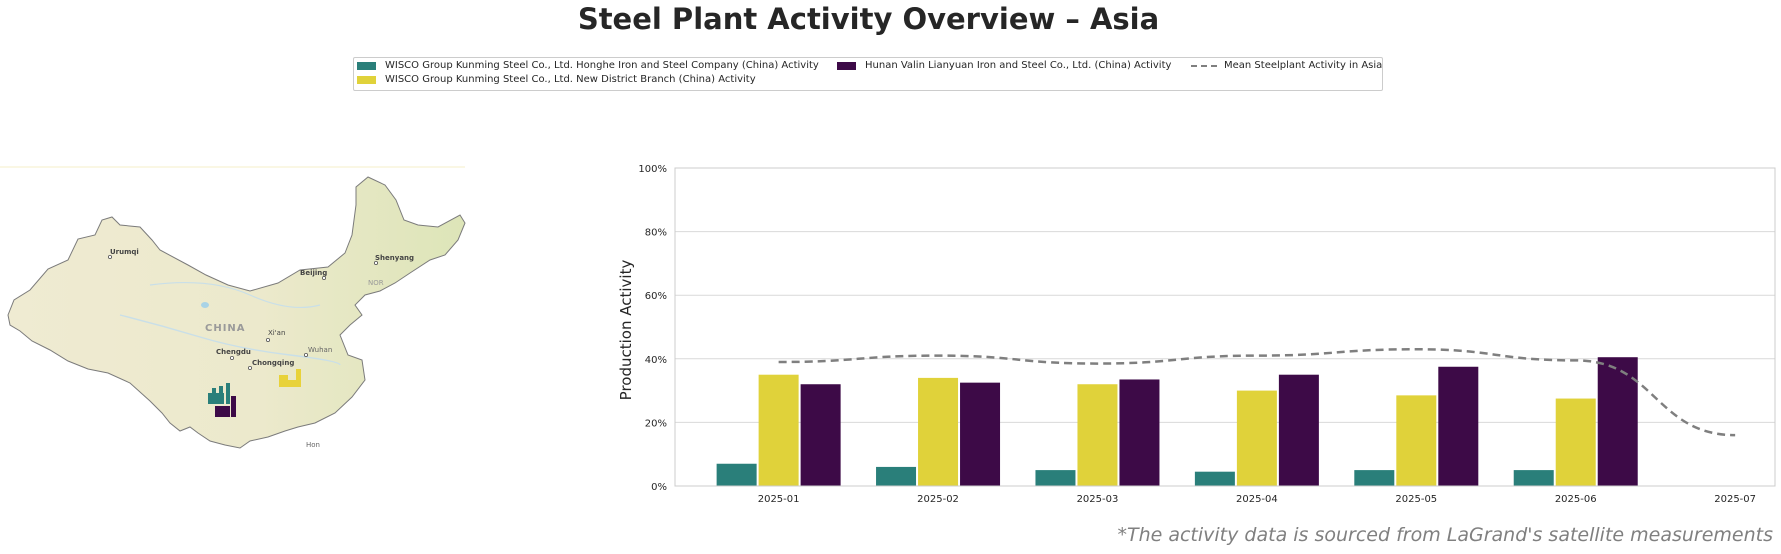  What do you see at coordinates (656, 423) in the screenshot?
I see `y-tick-label: 20%` at bounding box center [656, 423].